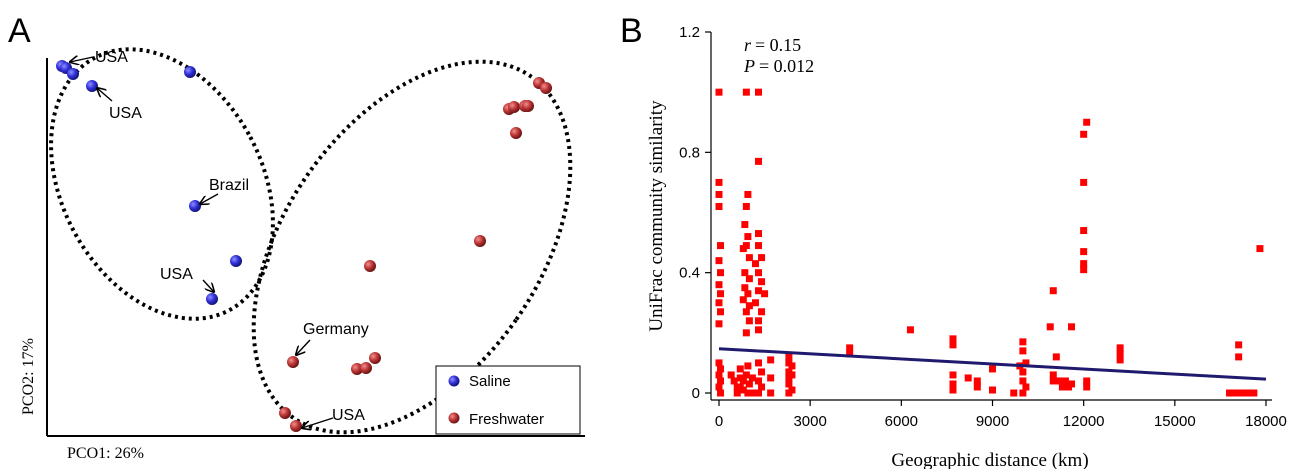  I want to click on x-tick-label: 6000, so click(901, 421).